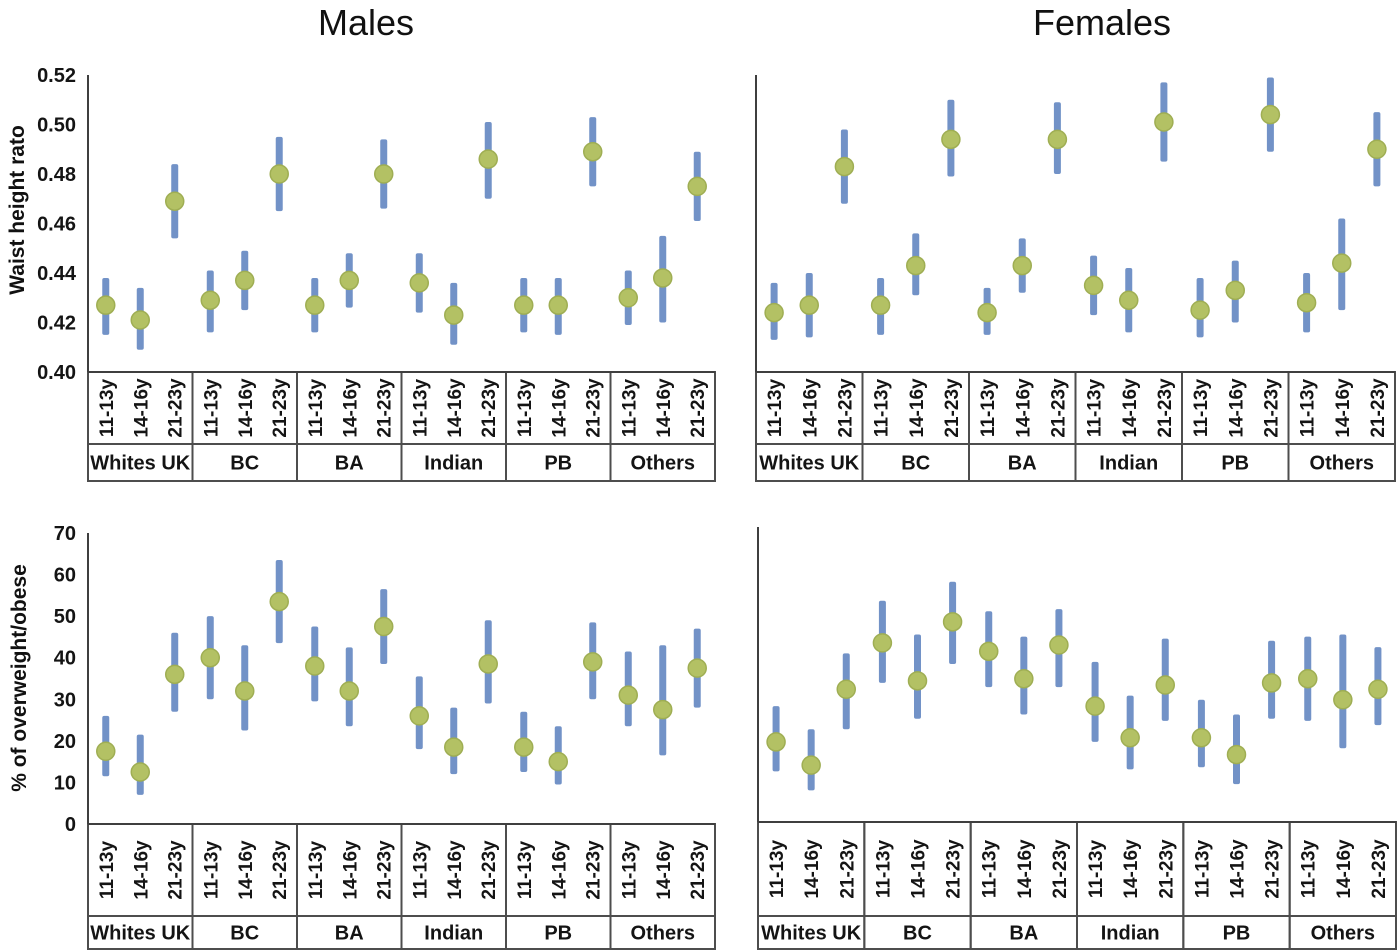 The height and width of the screenshot is (952, 1400). What do you see at coordinates (57, 274) in the screenshot?
I see `y-tick-label: 0.44` at bounding box center [57, 274].